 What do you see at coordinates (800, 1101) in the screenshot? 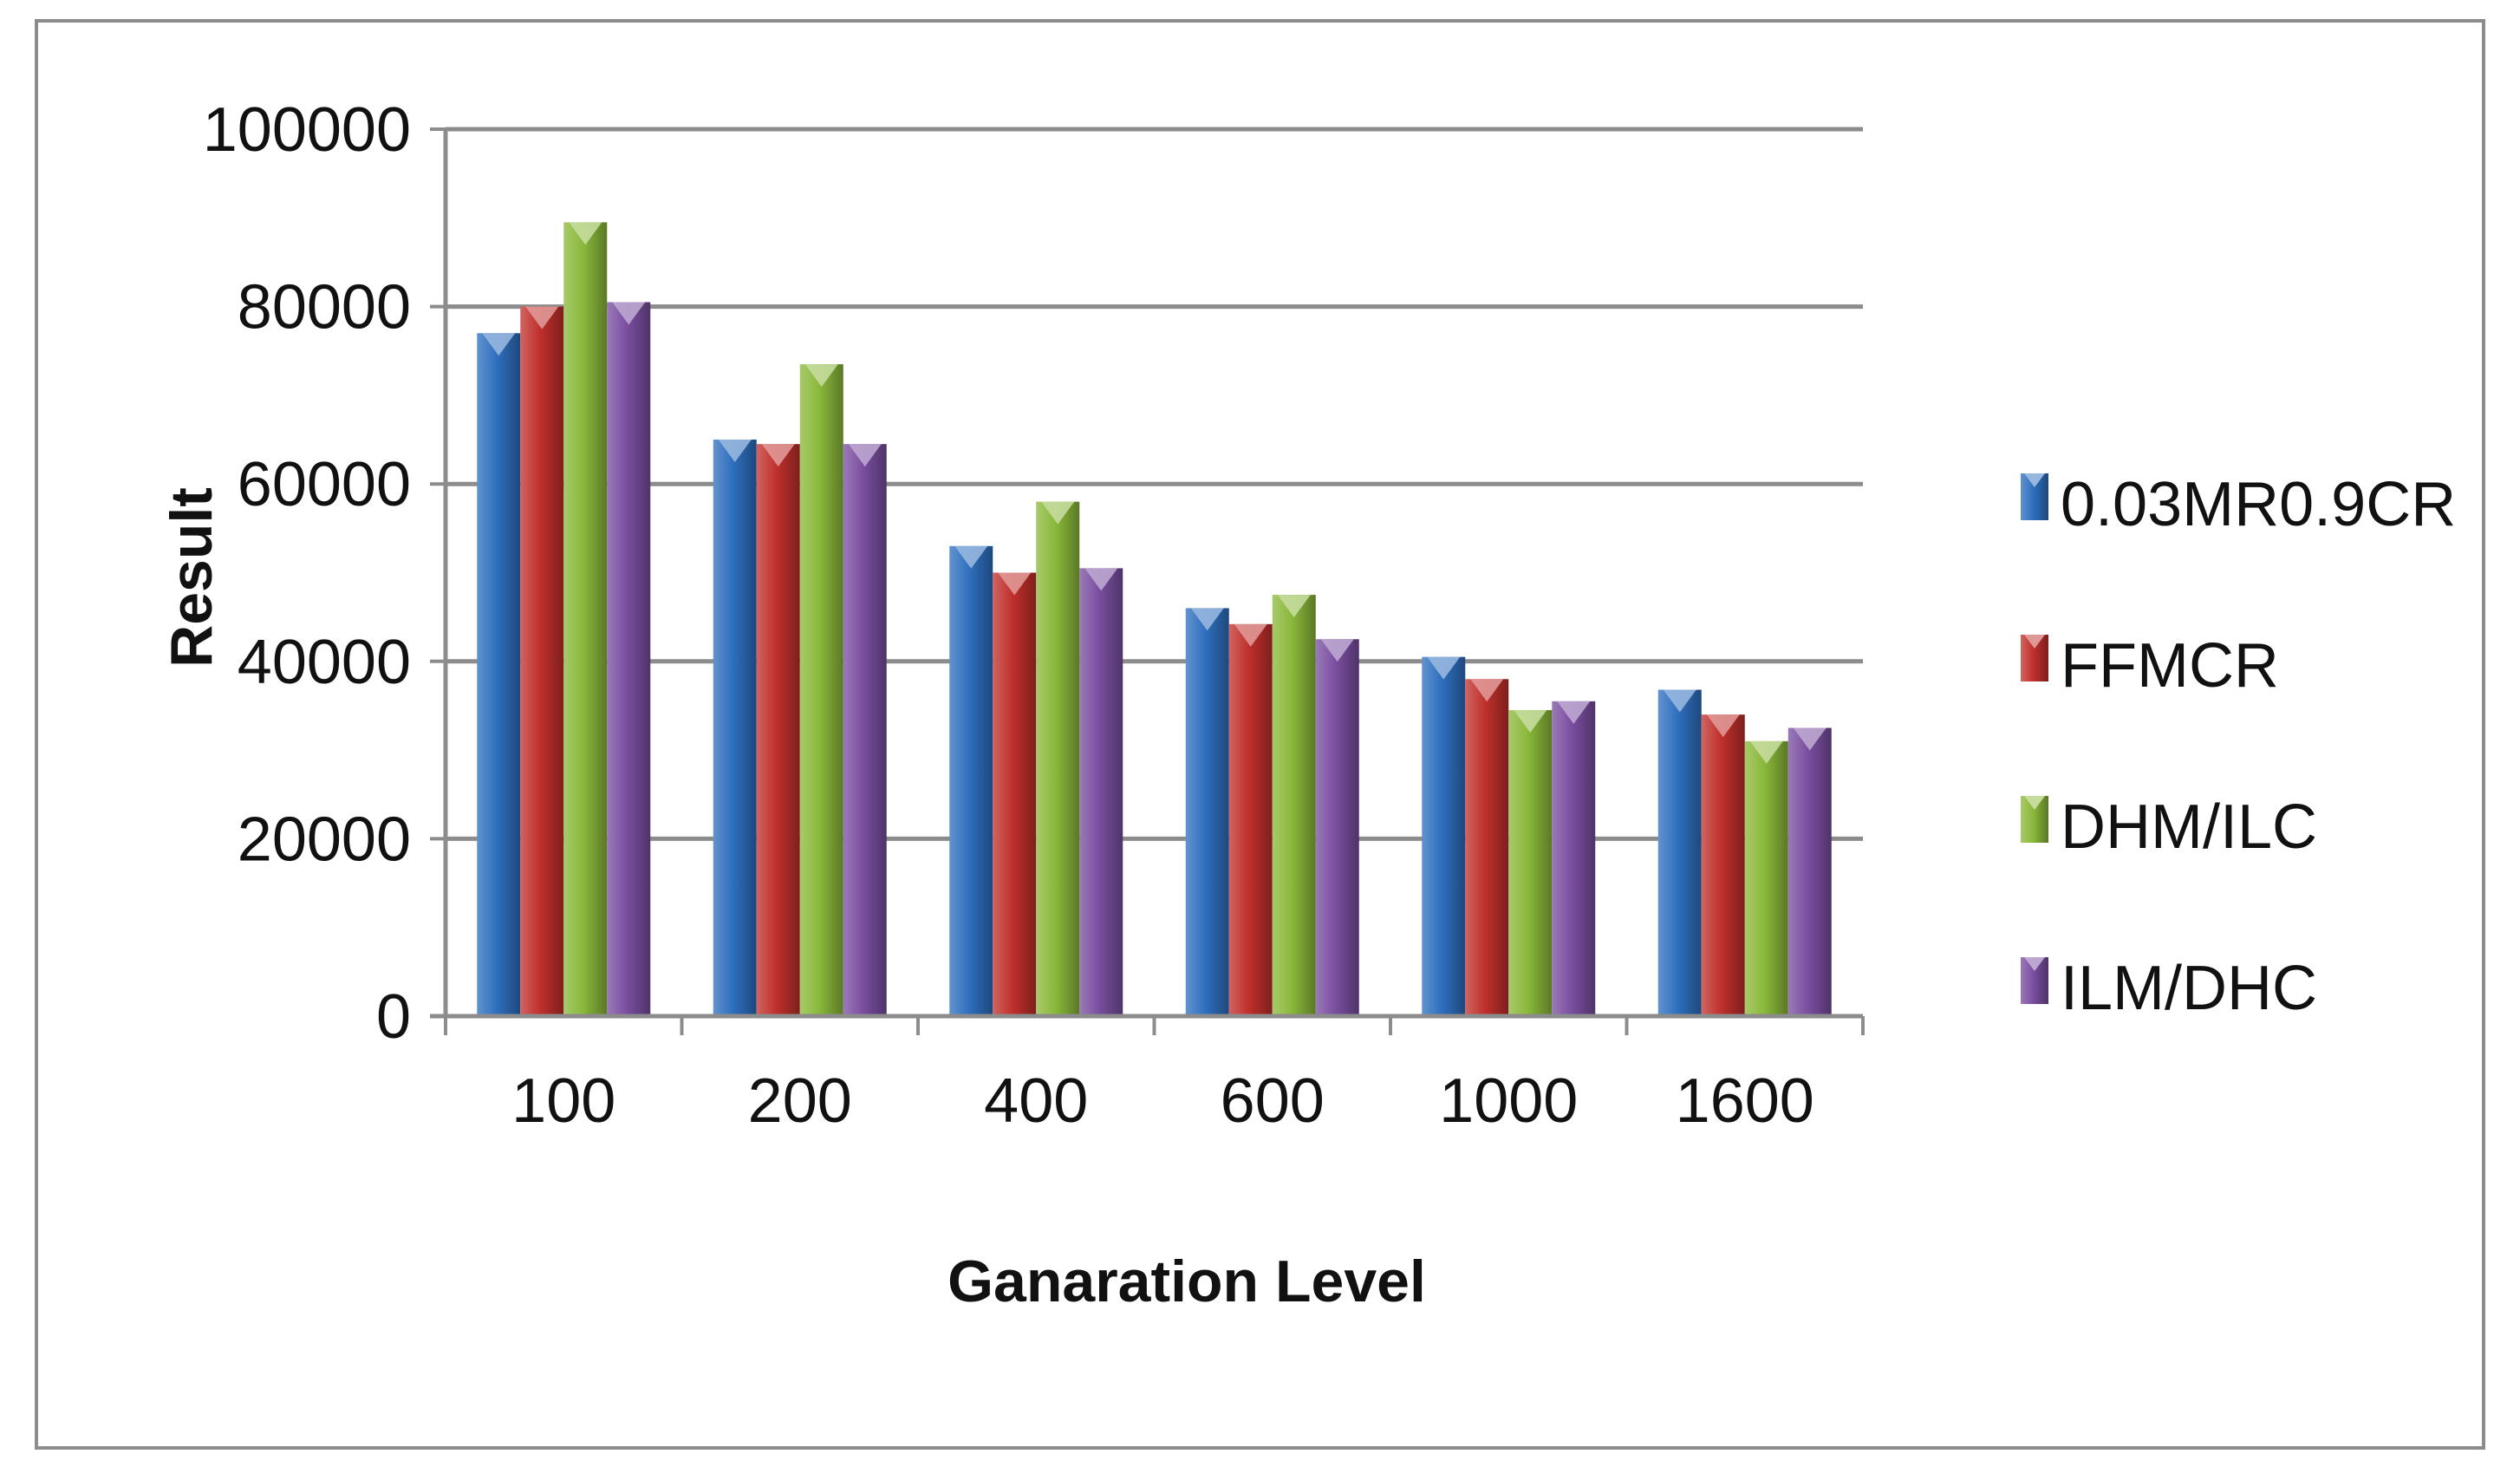
I see `x-tick-label: 200` at bounding box center [800, 1101].